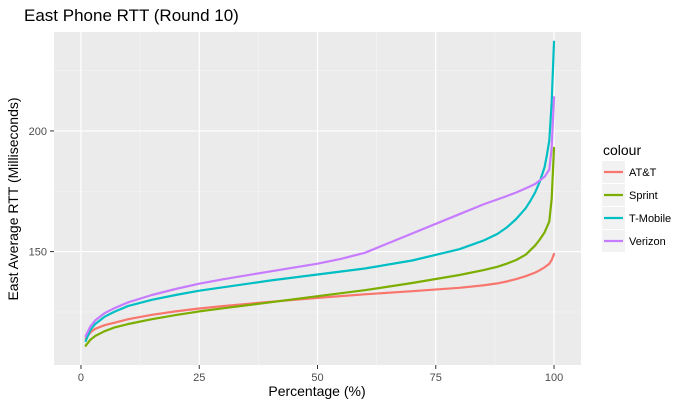 The image size is (689, 406). I want to click on legend-label-t-mobile: T-Mobile, so click(650, 219).